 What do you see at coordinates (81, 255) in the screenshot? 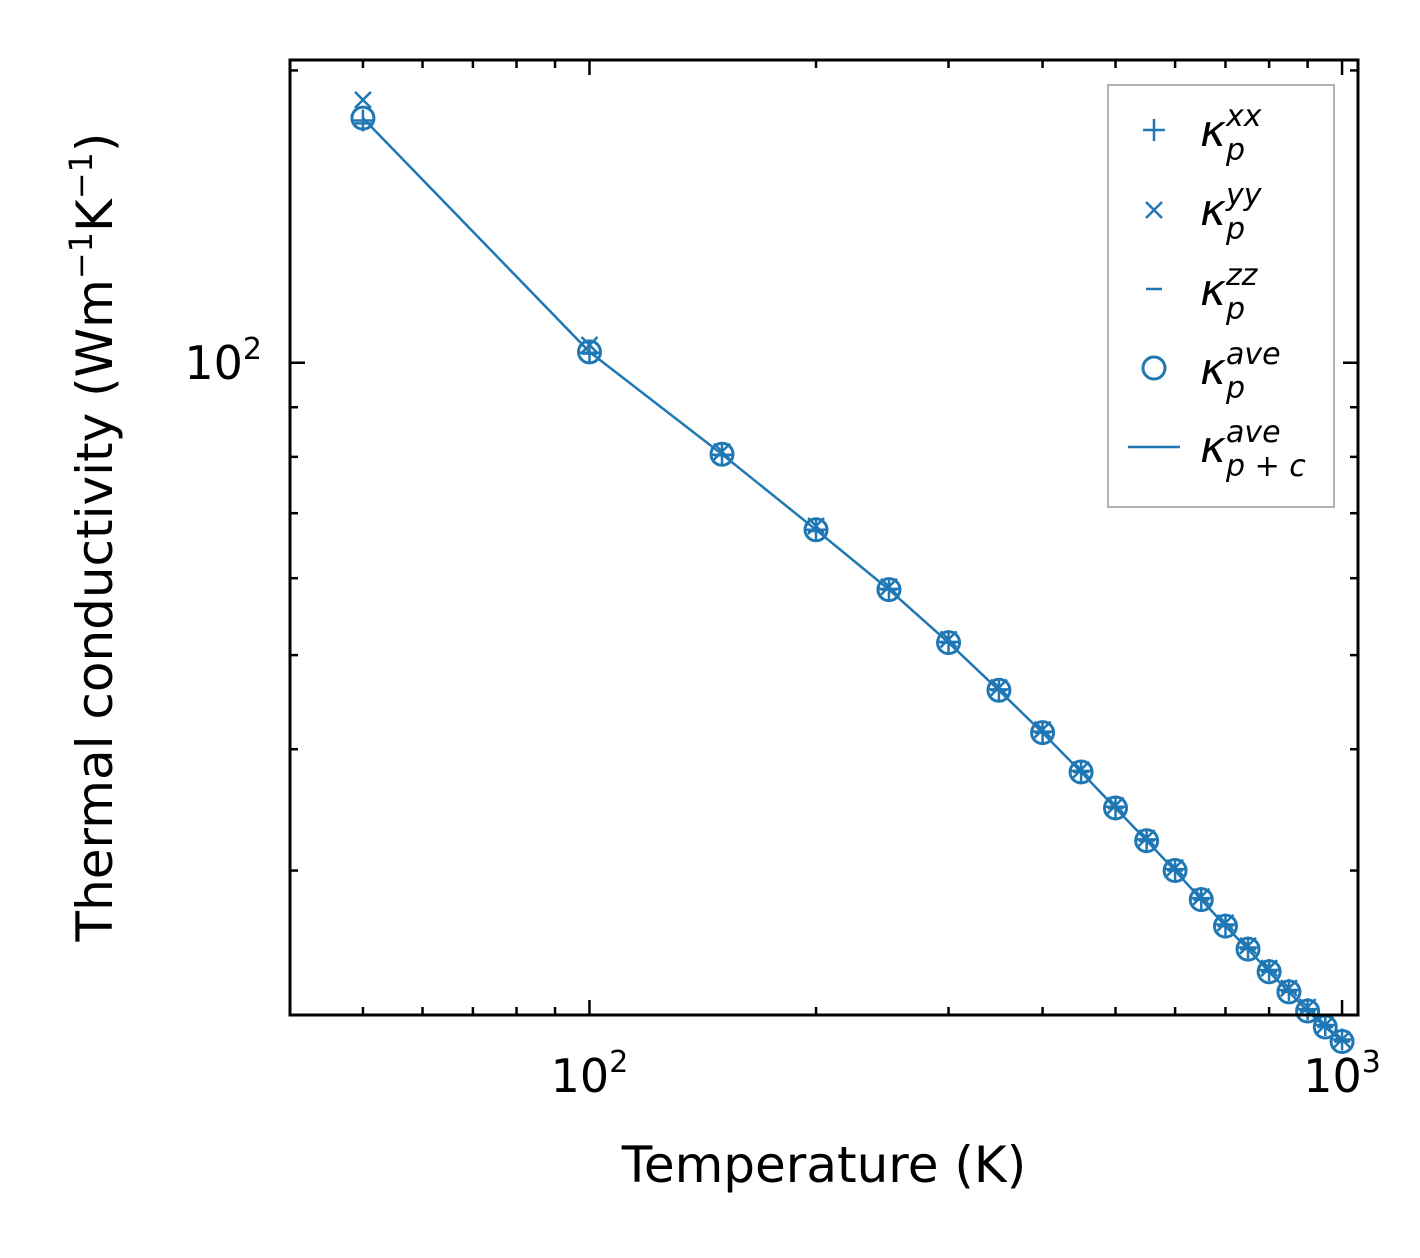
I see `y-axis-label-exp1: −1` at bounding box center [81, 255].